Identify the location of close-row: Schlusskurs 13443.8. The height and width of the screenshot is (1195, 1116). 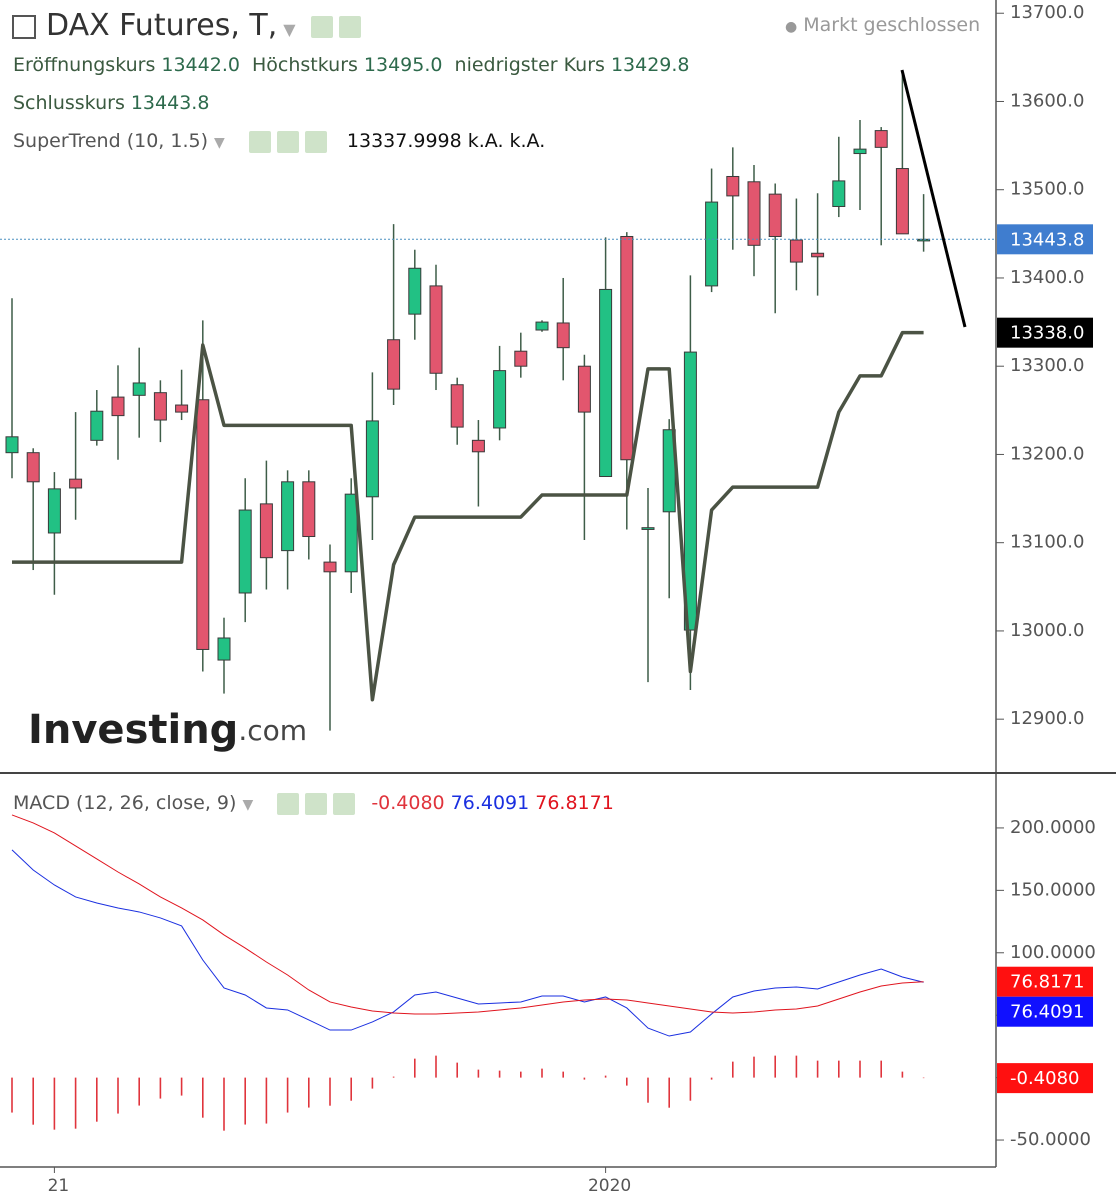
(114, 103).